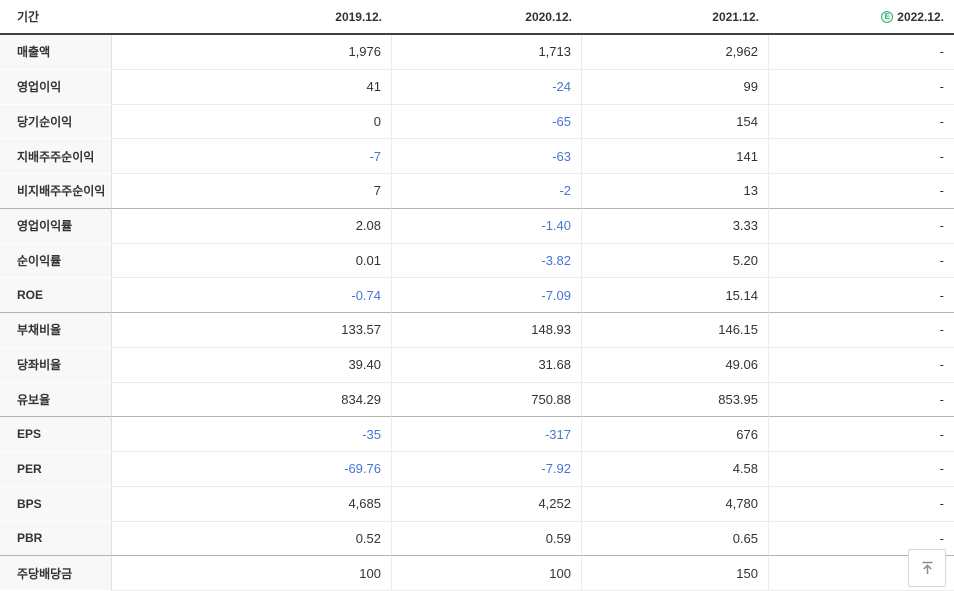 Image resolution: width=954 pixels, height=591 pixels. I want to click on column-header-2022-12: E 2022.12., so click(861, 16).